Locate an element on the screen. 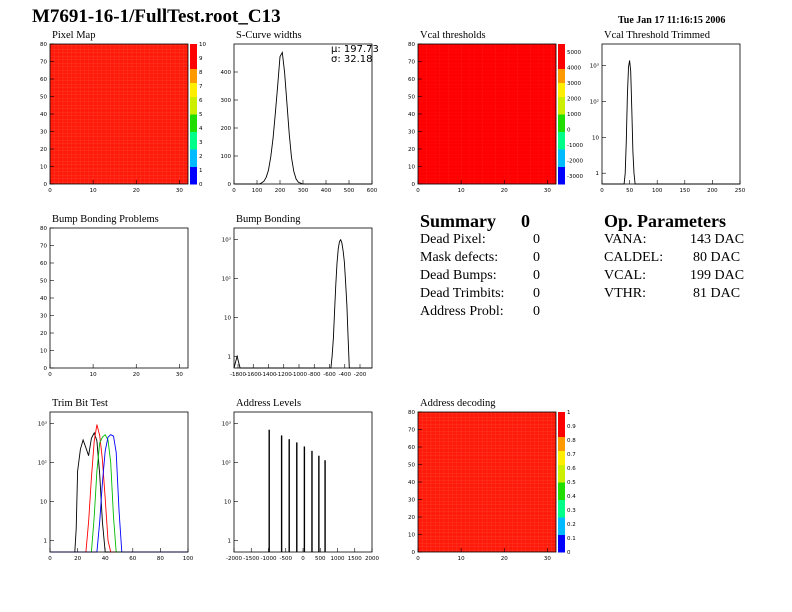  bump-x-tick-label: -1000 is located at coordinates (299, 375).